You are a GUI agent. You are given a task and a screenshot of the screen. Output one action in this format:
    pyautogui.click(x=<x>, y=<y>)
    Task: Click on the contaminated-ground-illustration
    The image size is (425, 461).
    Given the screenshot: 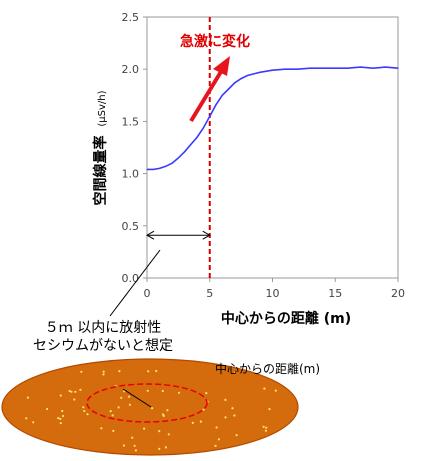 What is the action you would take?
    pyautogui.click(x=150, y=407)
    